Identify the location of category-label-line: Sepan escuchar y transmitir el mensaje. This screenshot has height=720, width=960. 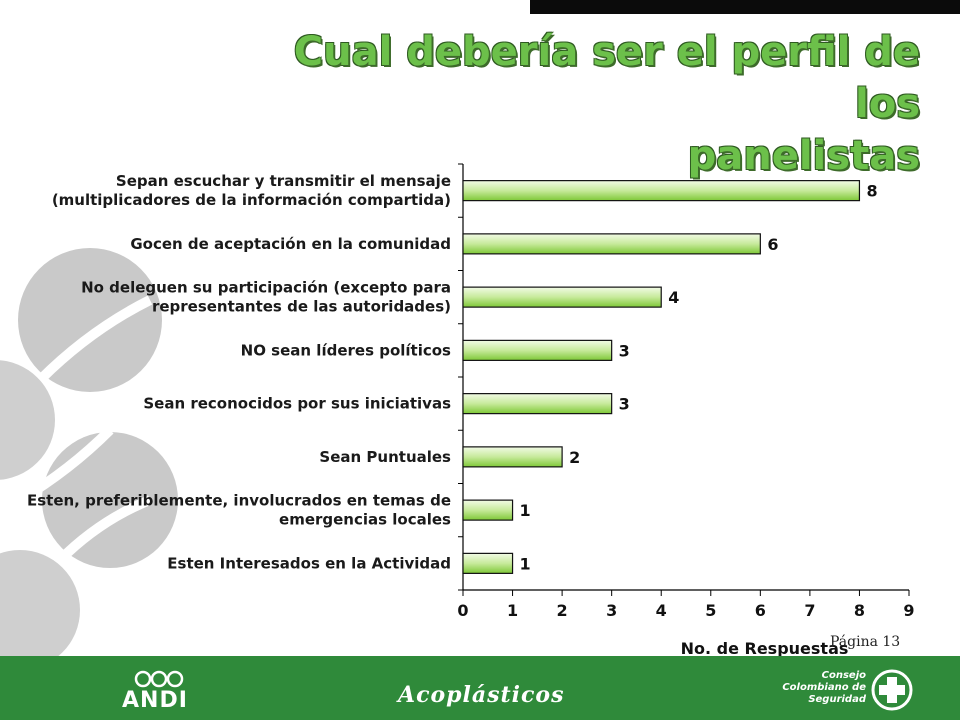
(283, 181).